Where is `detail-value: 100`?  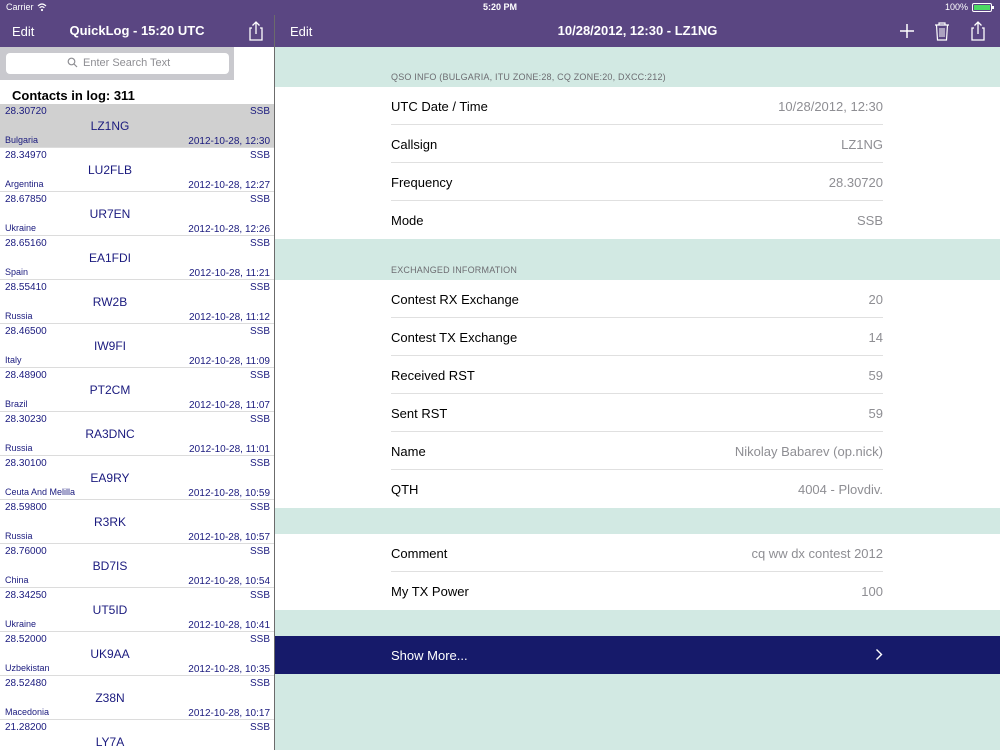 detail-value: 100 is located at coordinates (872, 591).